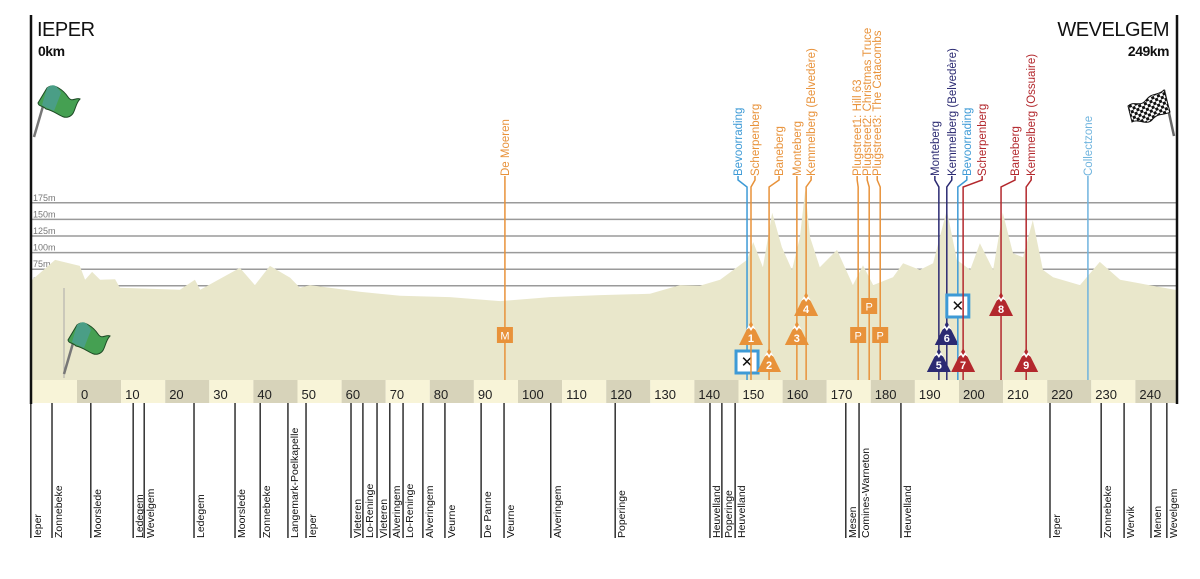 Image resolution: width=1200 pixels, height=579 pixels. I want to click on y-tick-label: 75m, so click(42, 264).